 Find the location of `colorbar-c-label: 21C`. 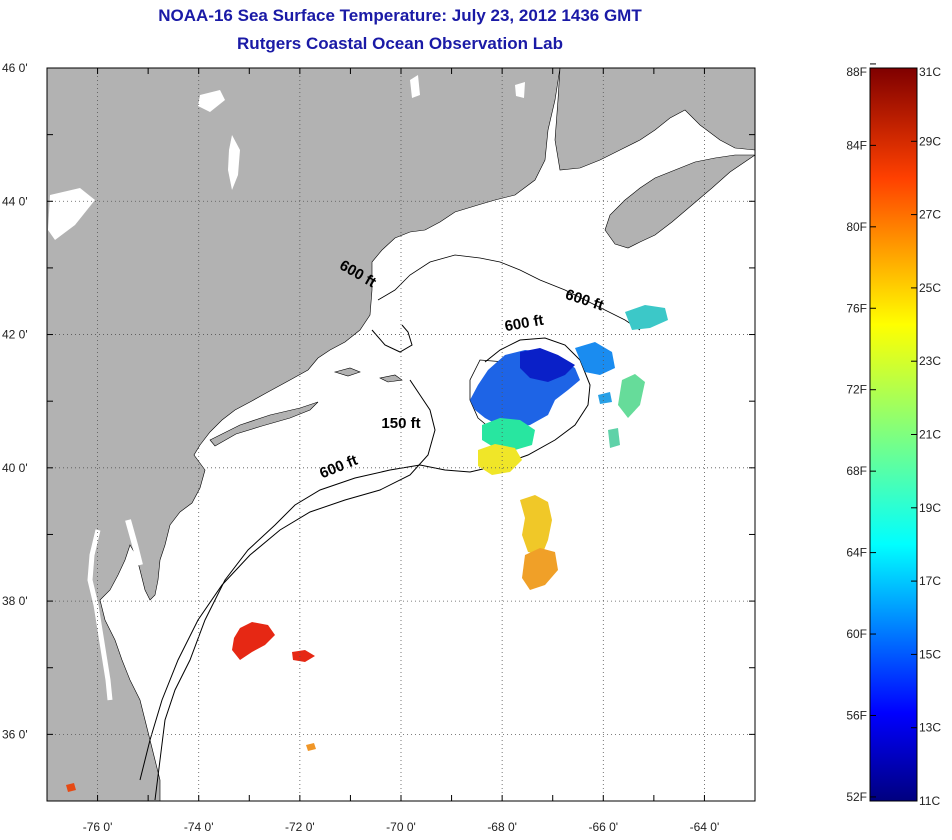

colorbar-c-label: 21C is located at coordinates (930, 435).